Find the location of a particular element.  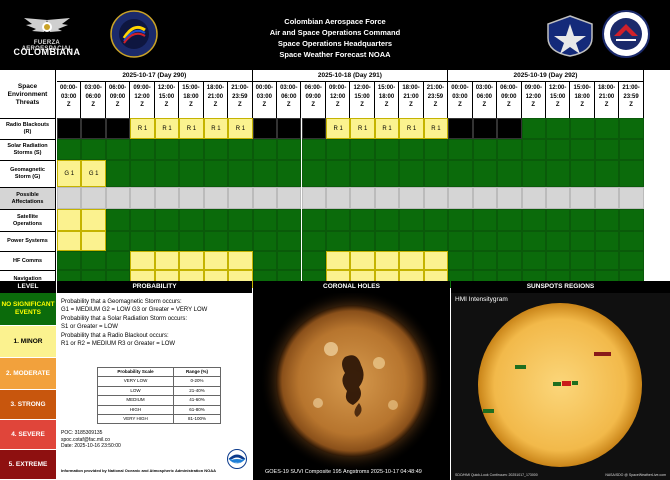

noaa-logo-text: NOAA is located at coordinates (237, 464).